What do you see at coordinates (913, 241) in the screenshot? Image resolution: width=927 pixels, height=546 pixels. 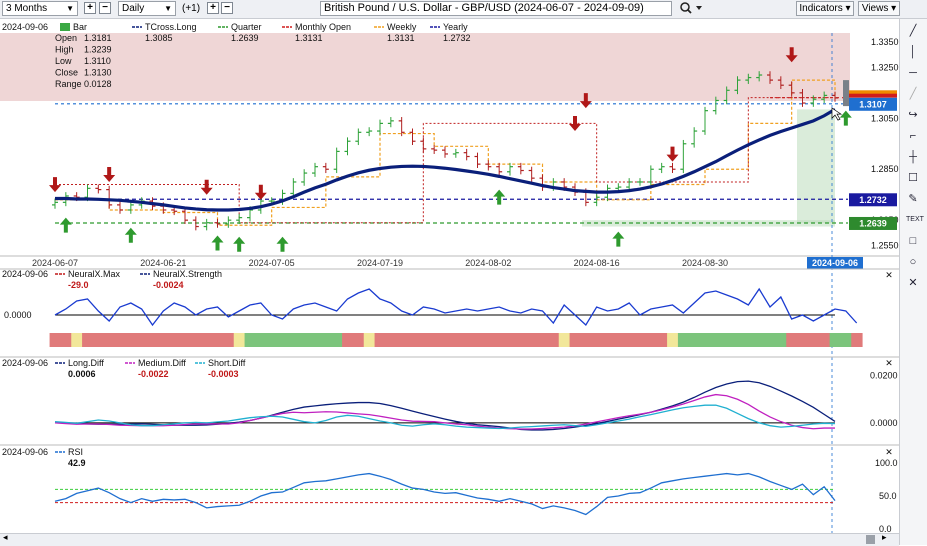 I see `rectangle-icon: □` at bounding box center [913, 241].